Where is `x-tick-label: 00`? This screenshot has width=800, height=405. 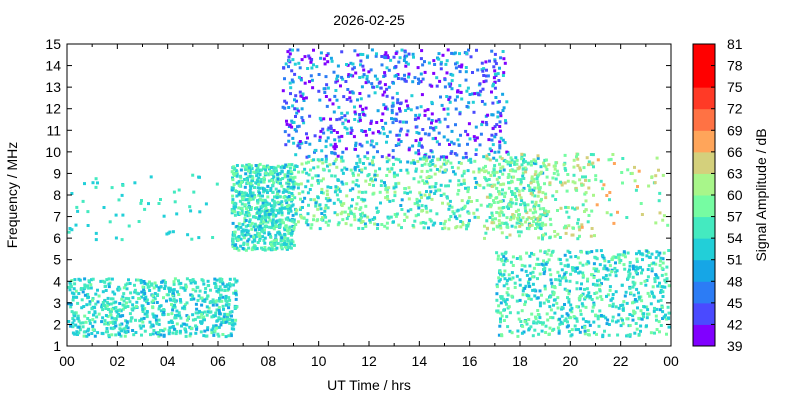
x-tick-label: 00 is located at coordinates (67, 361).